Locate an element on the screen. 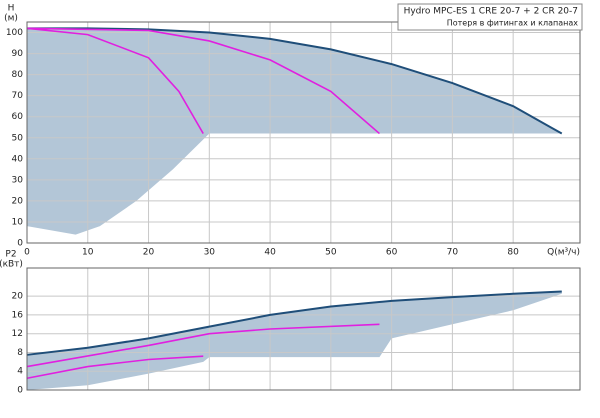 This screenshot has width=600, height=418. x-tick-label: 60 is located at coordinates (392, 253).